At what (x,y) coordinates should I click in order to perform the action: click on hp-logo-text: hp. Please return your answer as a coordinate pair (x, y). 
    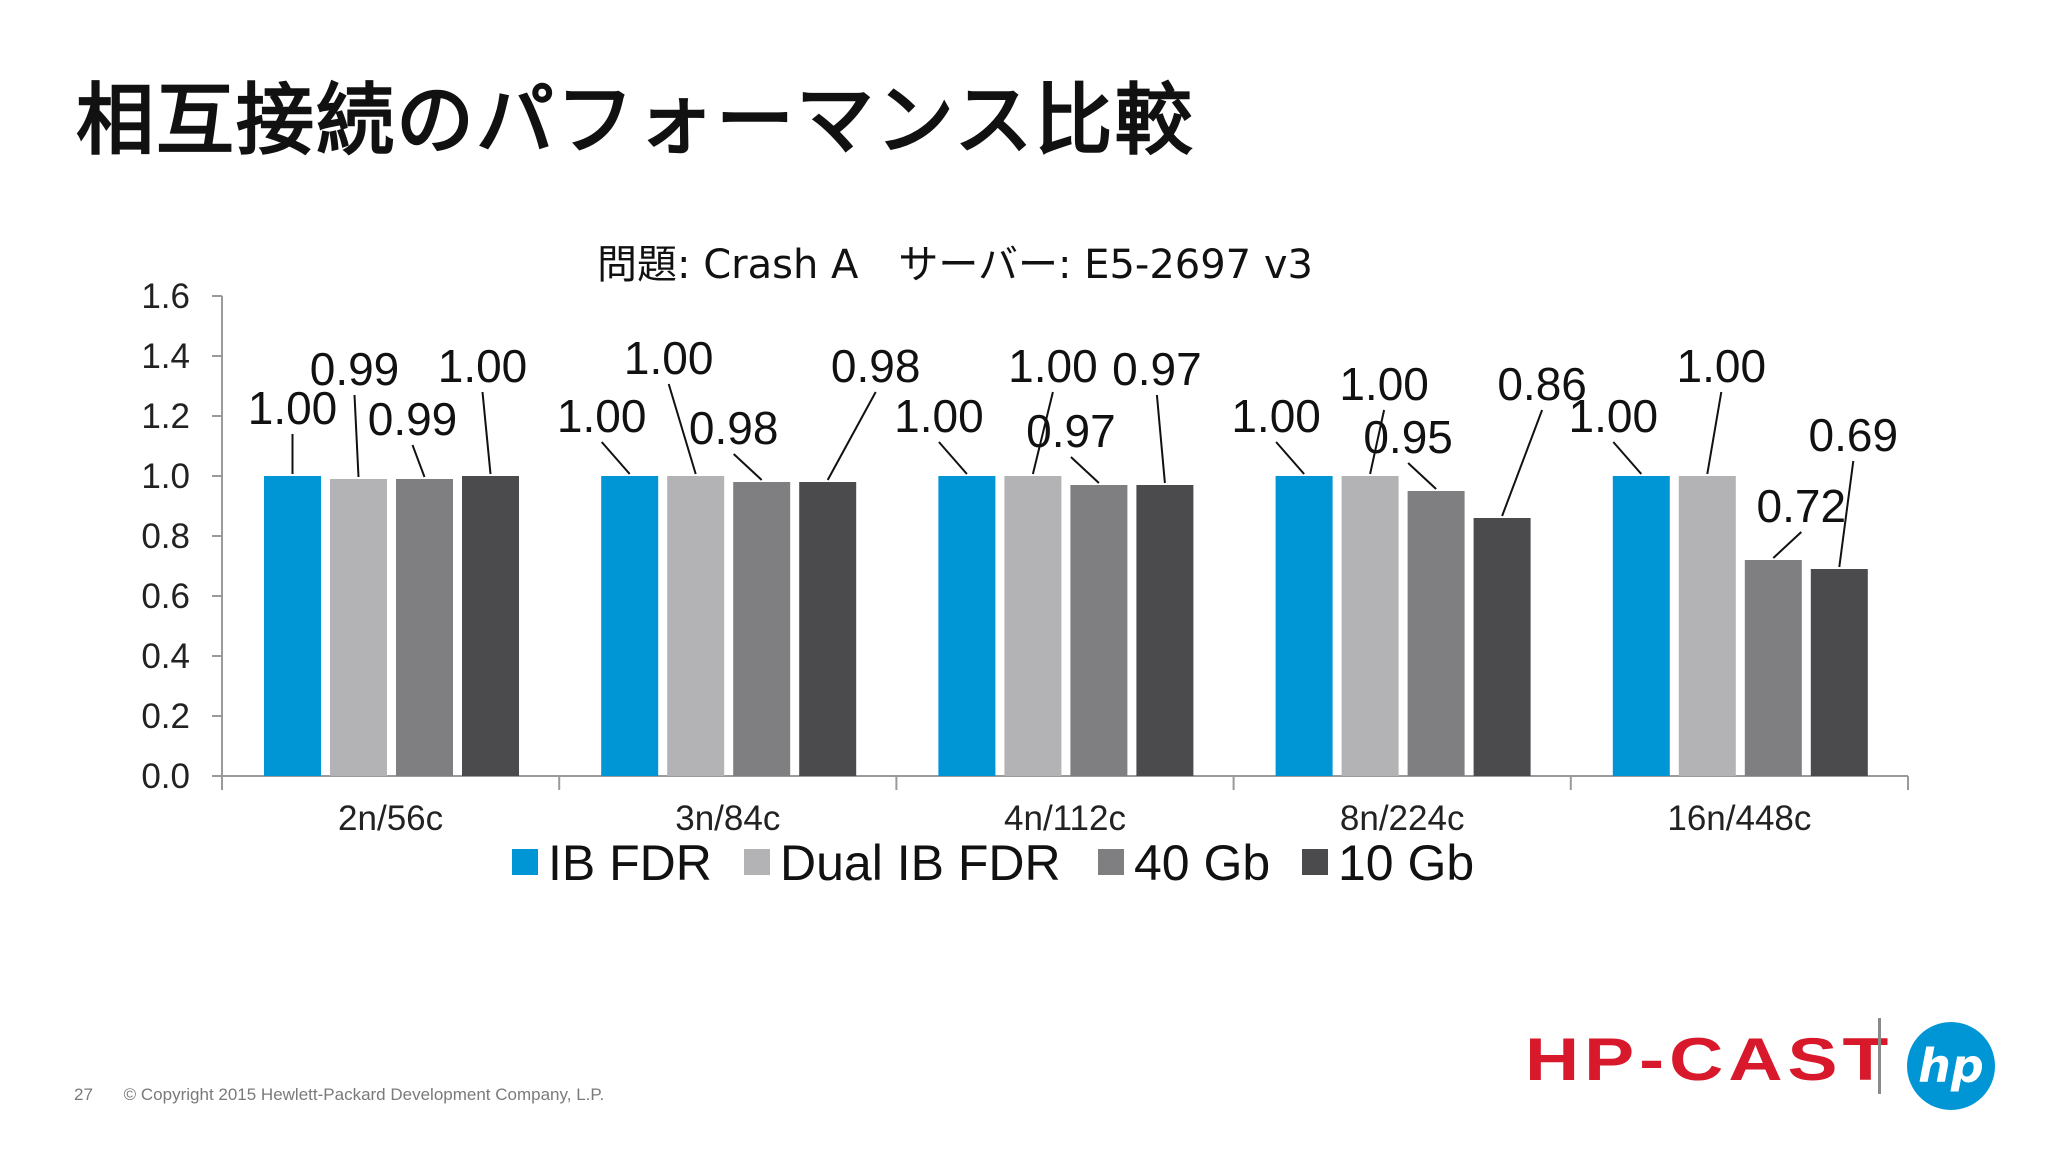
    Looking at the image, I should click on (1951, 1066).